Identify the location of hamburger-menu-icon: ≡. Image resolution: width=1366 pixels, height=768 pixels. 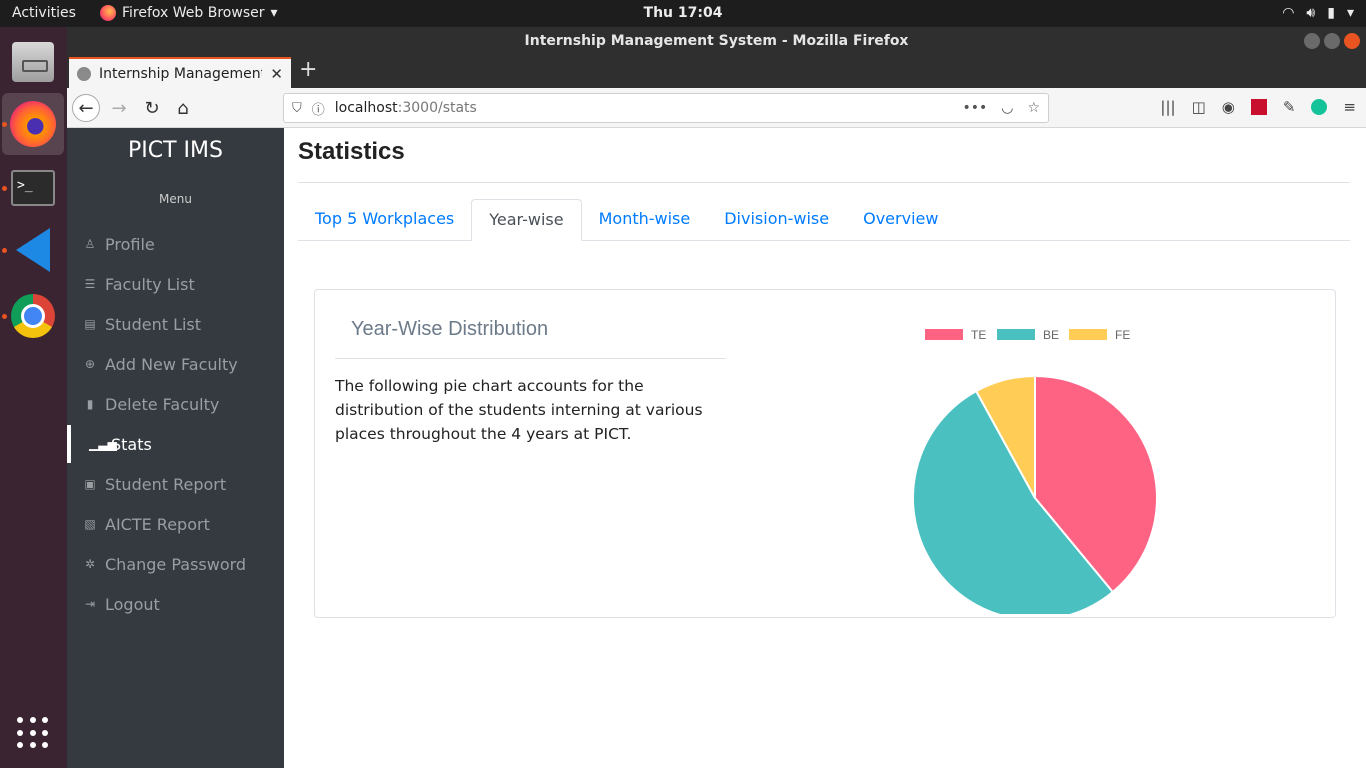
(1349, 107).